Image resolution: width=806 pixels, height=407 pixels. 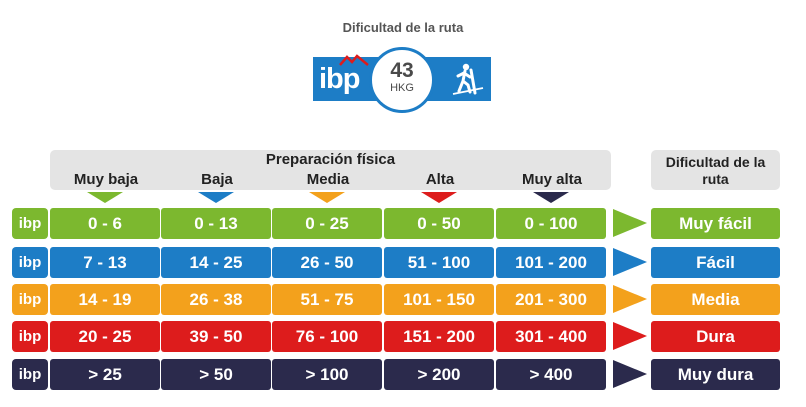 I want to click on range-cell: 101 - 200, so click(x=551, y=262).